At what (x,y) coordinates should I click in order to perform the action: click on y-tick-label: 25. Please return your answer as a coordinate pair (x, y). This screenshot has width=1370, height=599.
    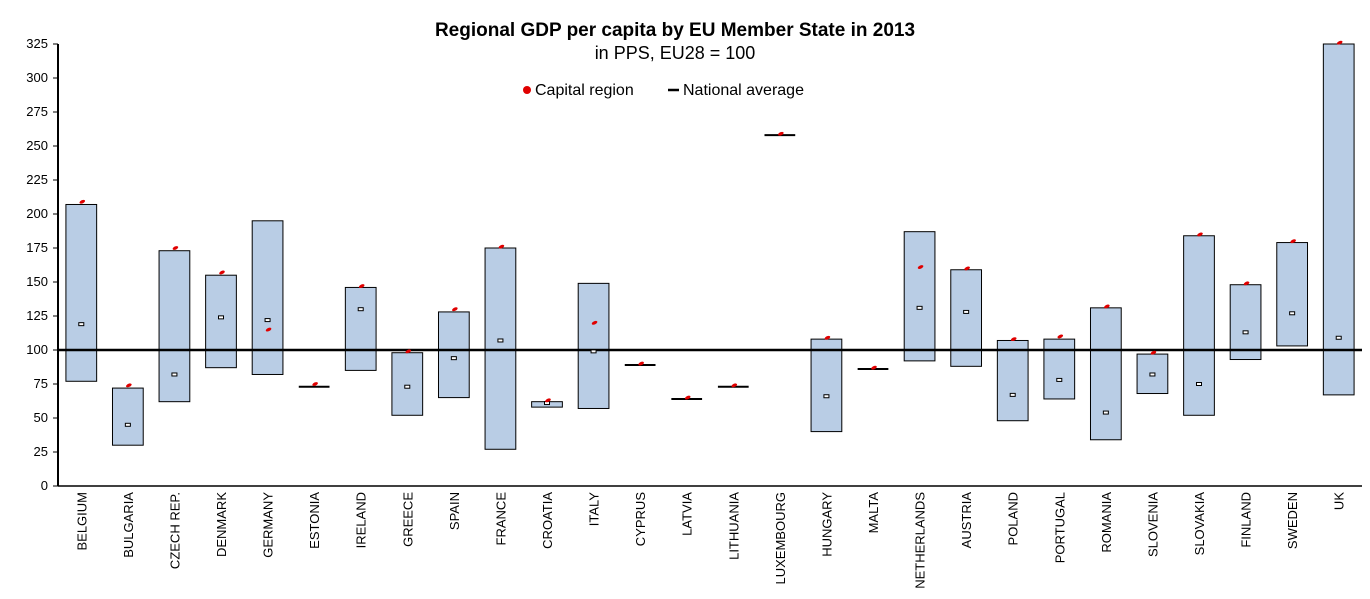
    Looking at the image, I should click on (41, 451).